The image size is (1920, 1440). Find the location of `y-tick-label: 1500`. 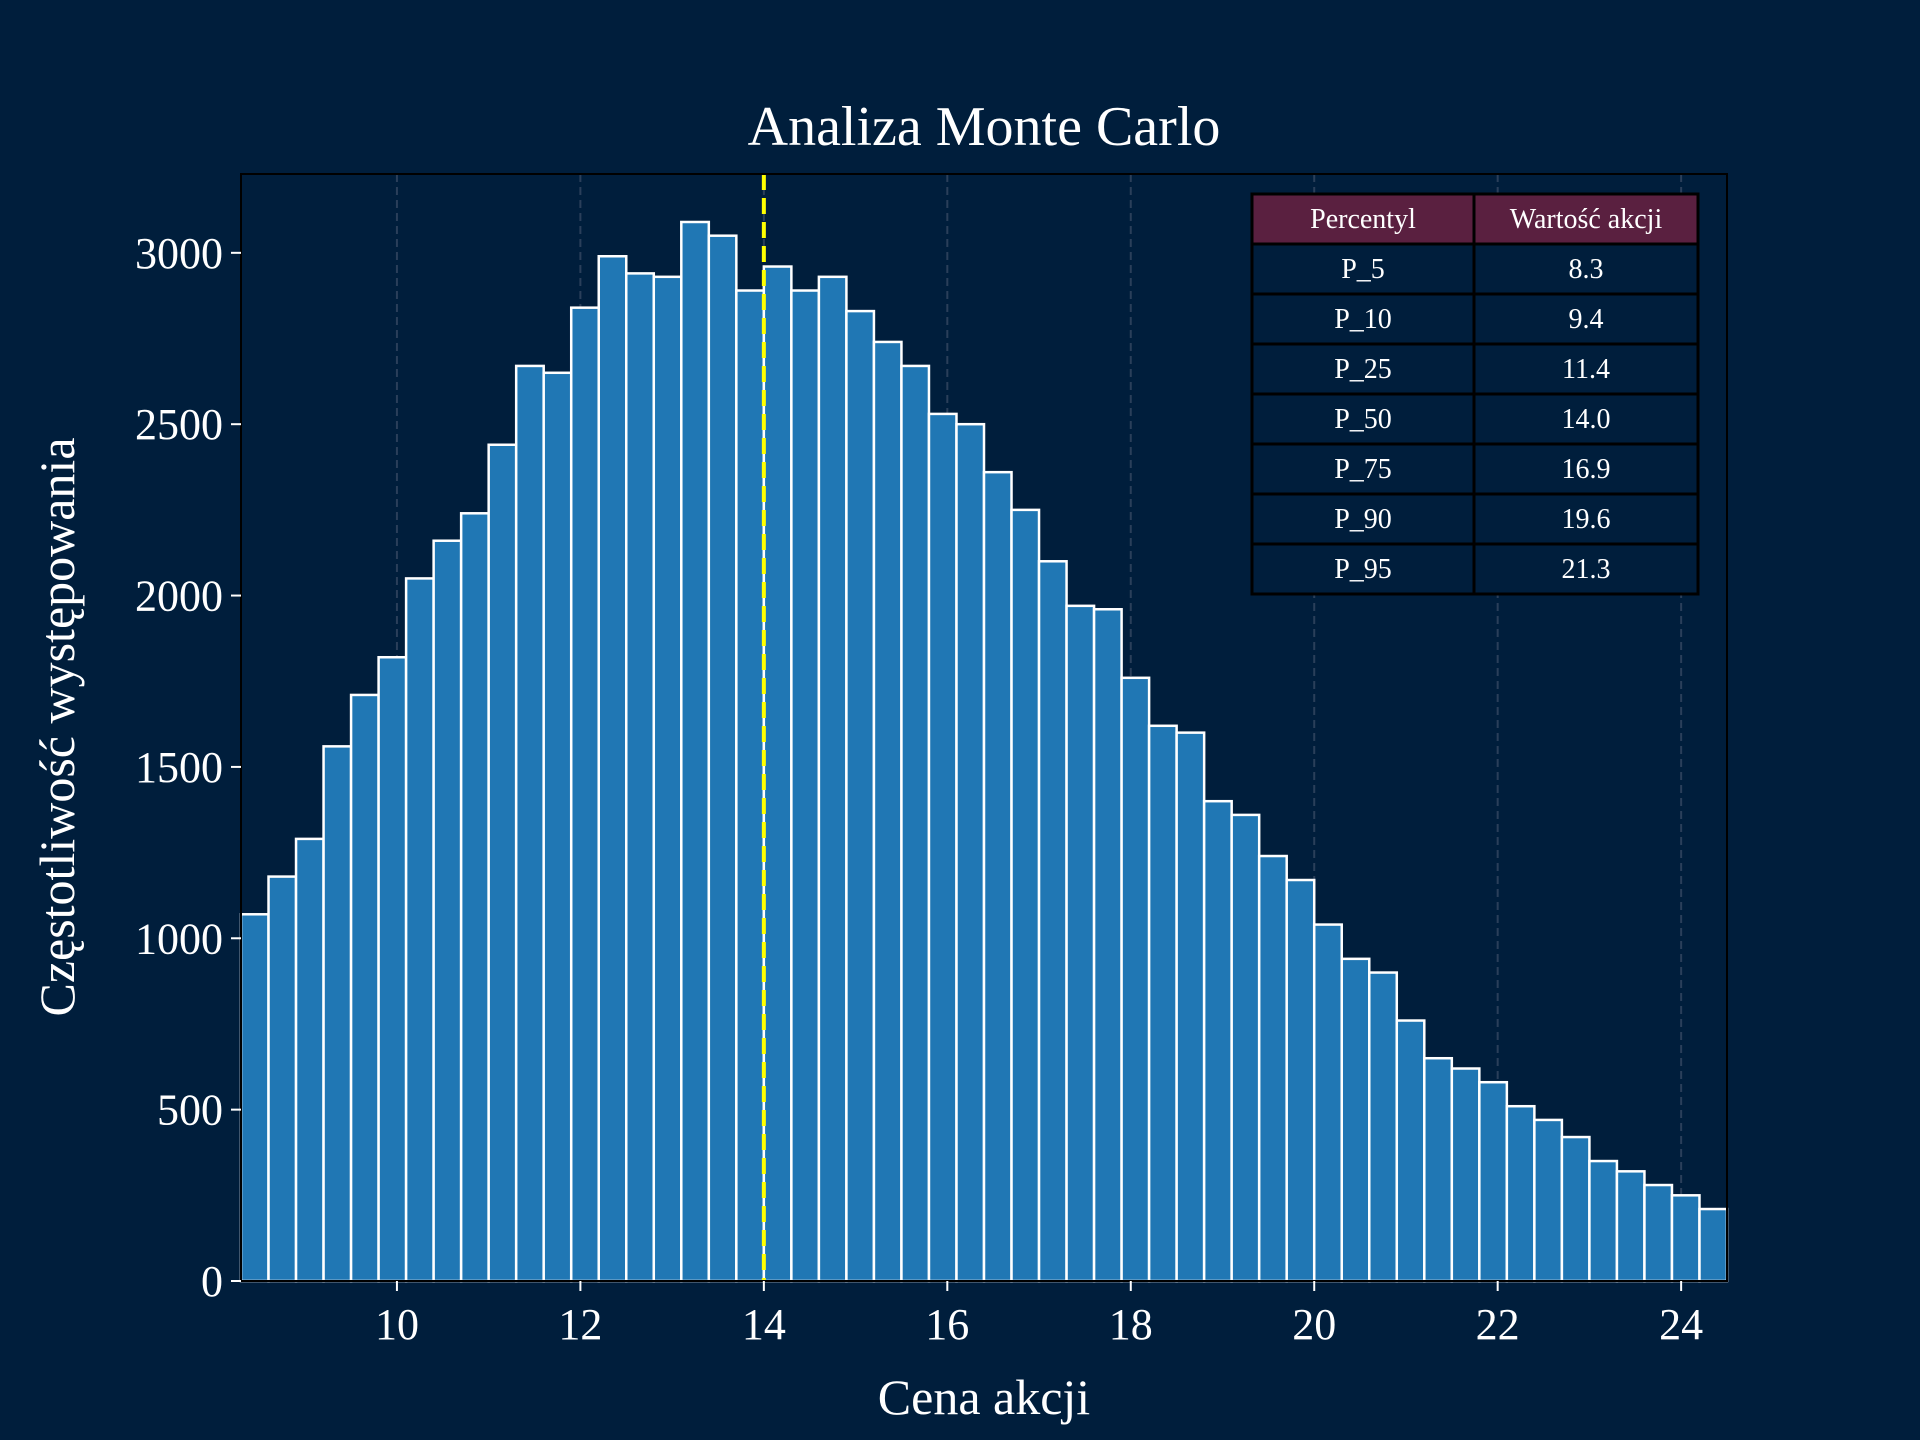

y-tick-label: 1500 is located at coordinates (179, 767).